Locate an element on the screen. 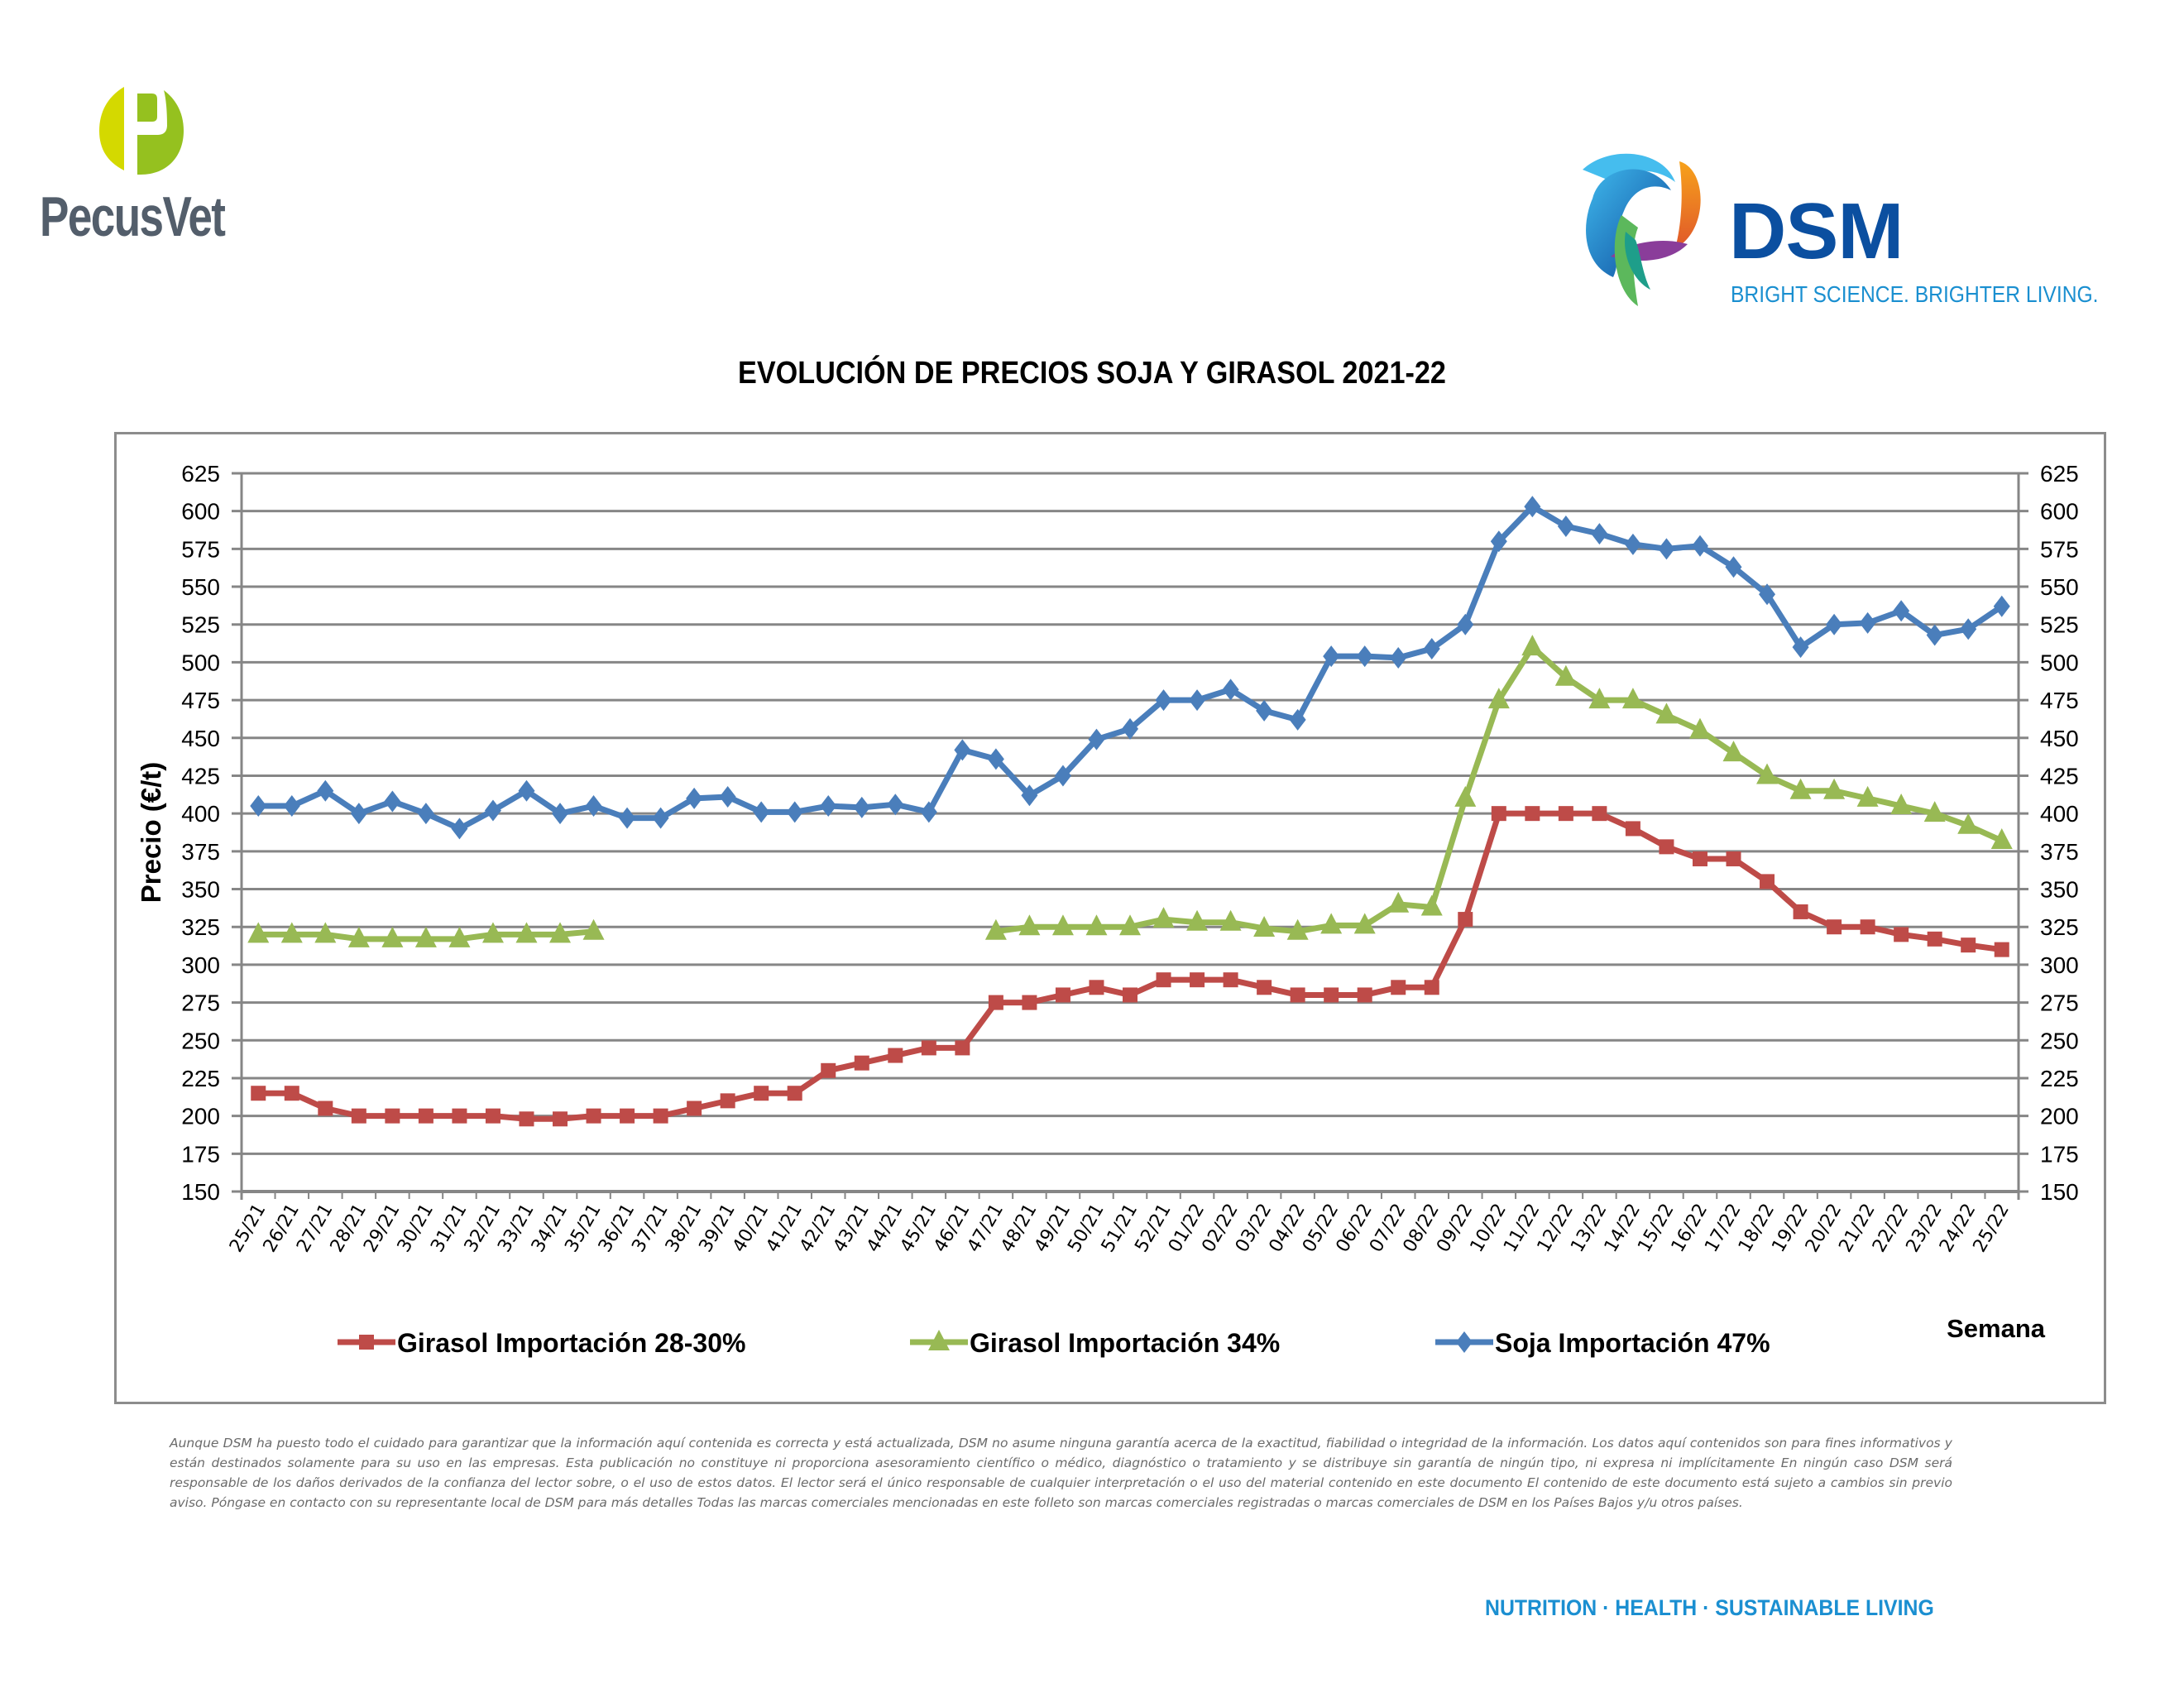  footer-tagline: NUTRITION · HEALTH · SUSTAINABLE LIVING is located at coordinates (1709, 1607).